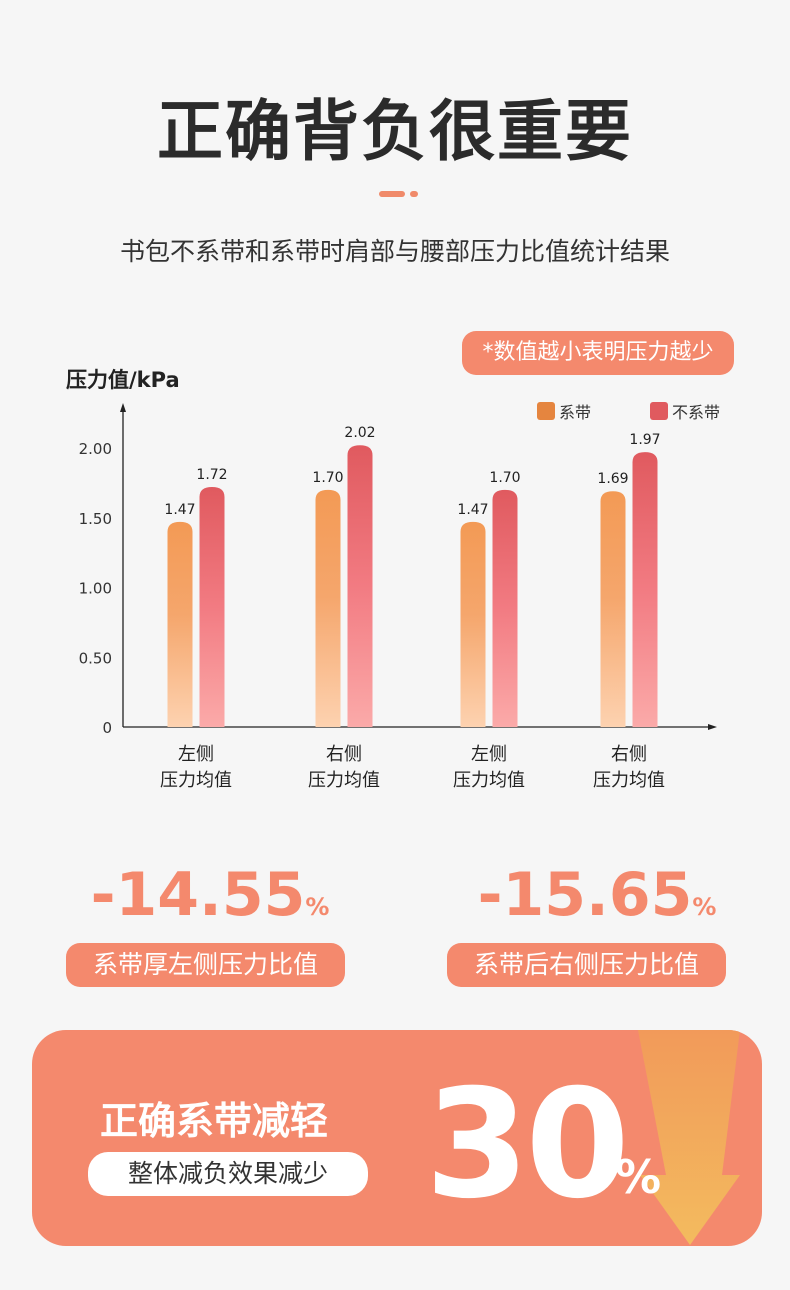 The height and width of the screenshot is (1290, 790). What do you see at coordinates (414, 194) in the screenshot?
I see `divider-dot` at bounding box center [414, 194].